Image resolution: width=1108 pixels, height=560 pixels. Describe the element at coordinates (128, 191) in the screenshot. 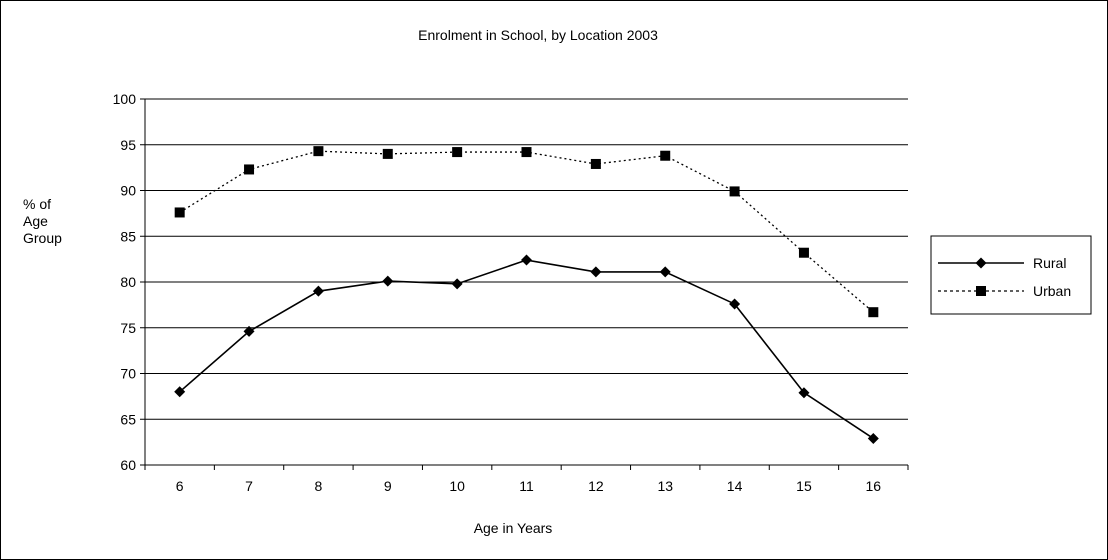

I see `y-tick-label: 90` at that location.